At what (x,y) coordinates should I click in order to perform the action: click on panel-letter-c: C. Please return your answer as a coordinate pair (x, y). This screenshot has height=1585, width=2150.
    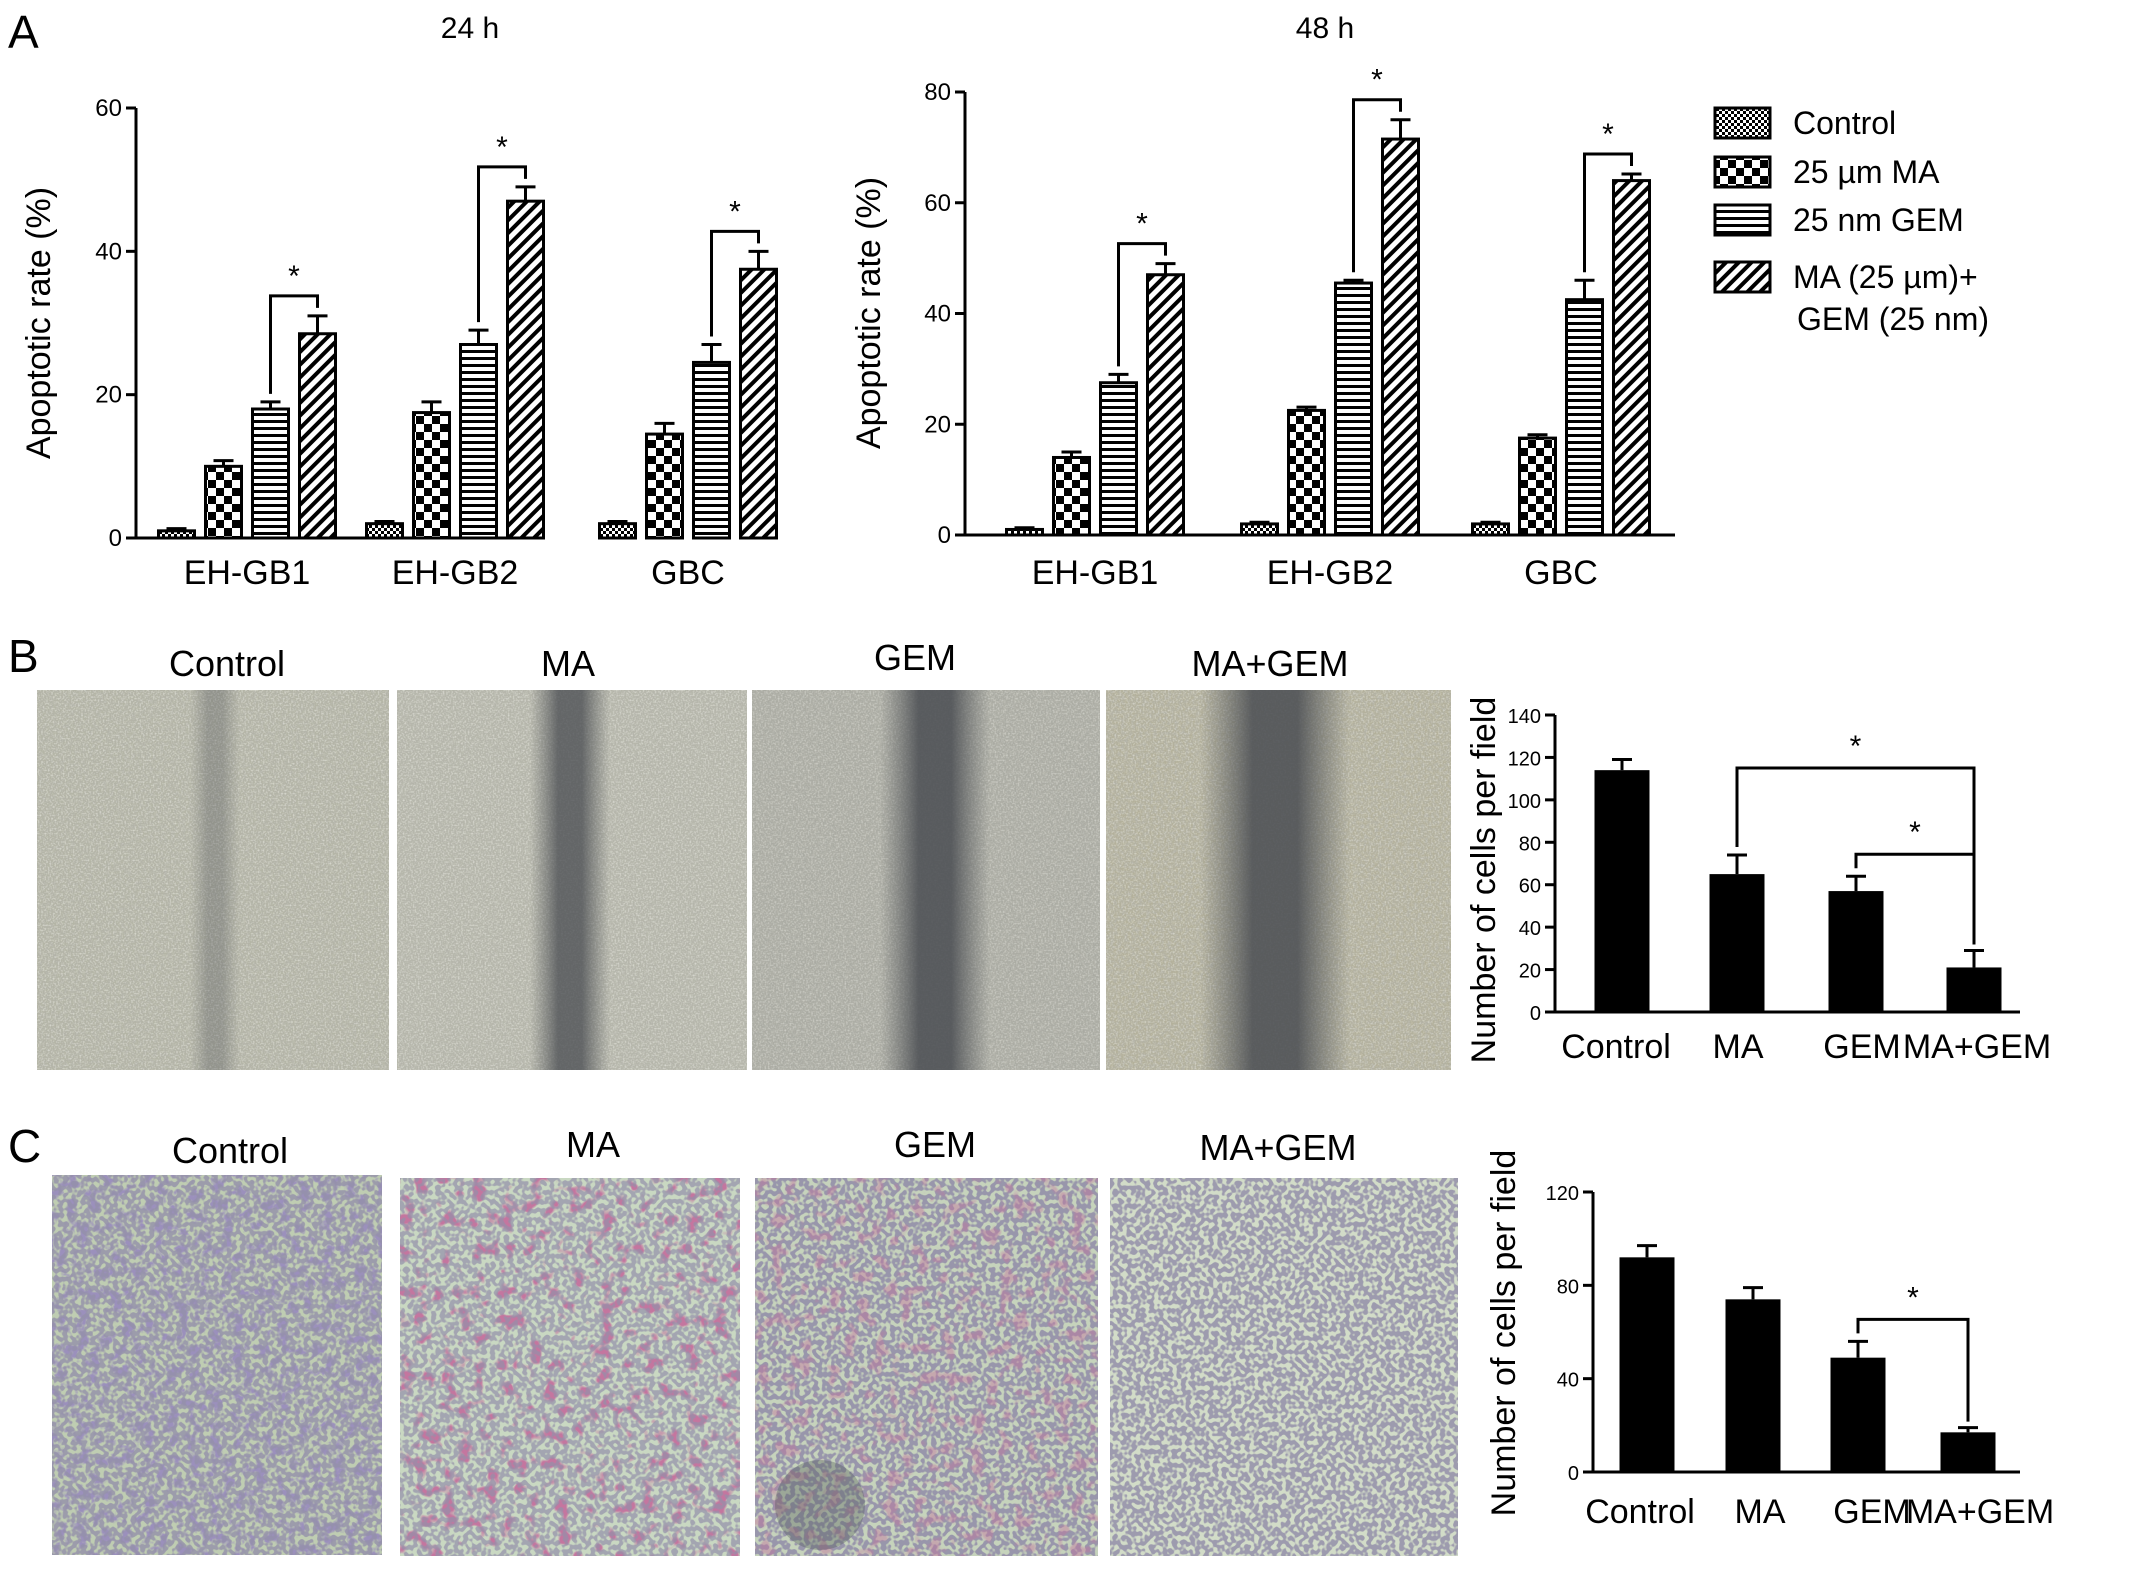
    Looking at the image, I should click on (24, 1146).